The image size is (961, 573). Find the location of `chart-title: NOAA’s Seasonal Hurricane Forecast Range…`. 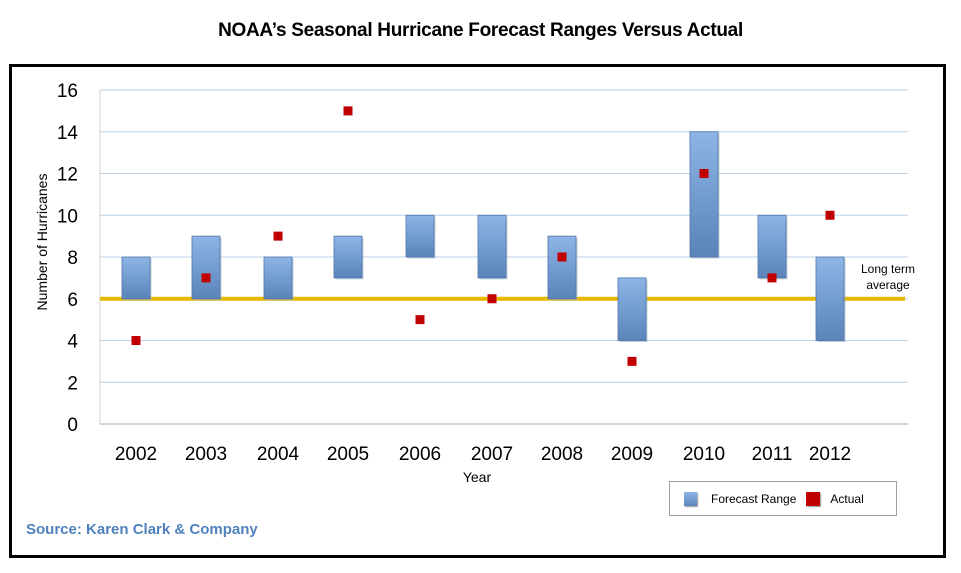

chart-title: NOAA’s Seasonal Hurricane Forecast Range… is located at coordinates (480, 30).